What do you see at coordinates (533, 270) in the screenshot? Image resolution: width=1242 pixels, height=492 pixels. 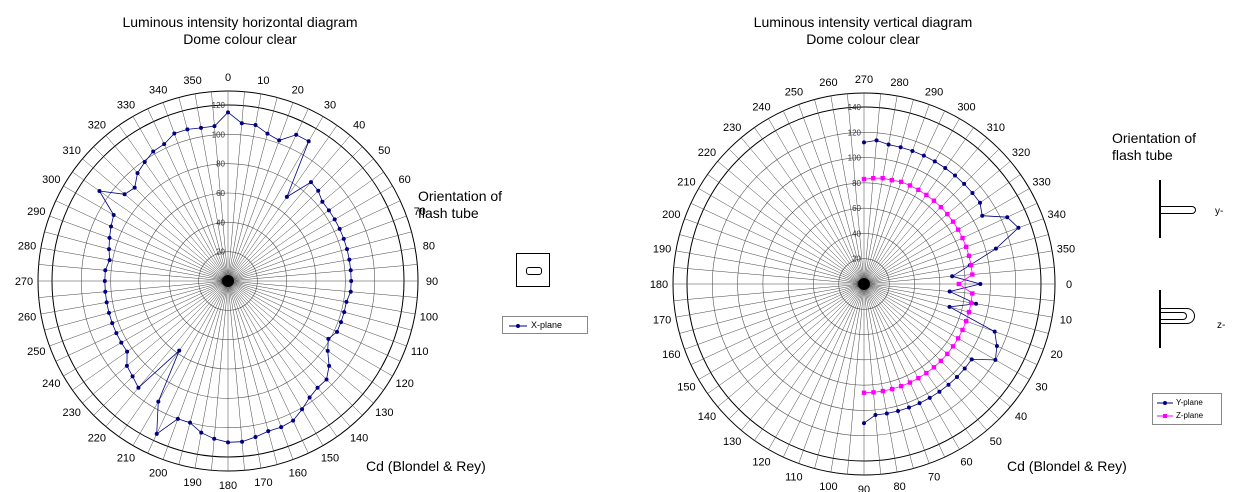 I see `flash-tube-icon` at bounding box center [533, 270].